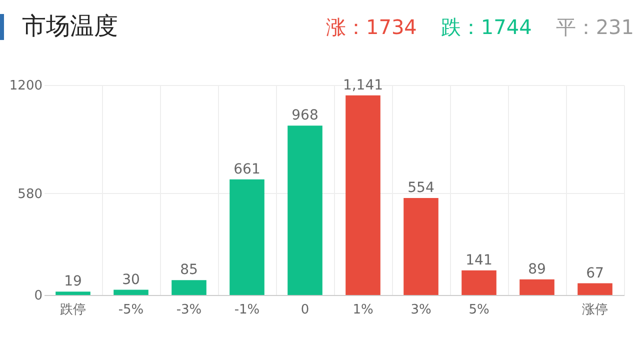 The height and width of the screenshot is (340, 640). I want to click on data-label: 968, so click(305, 116).